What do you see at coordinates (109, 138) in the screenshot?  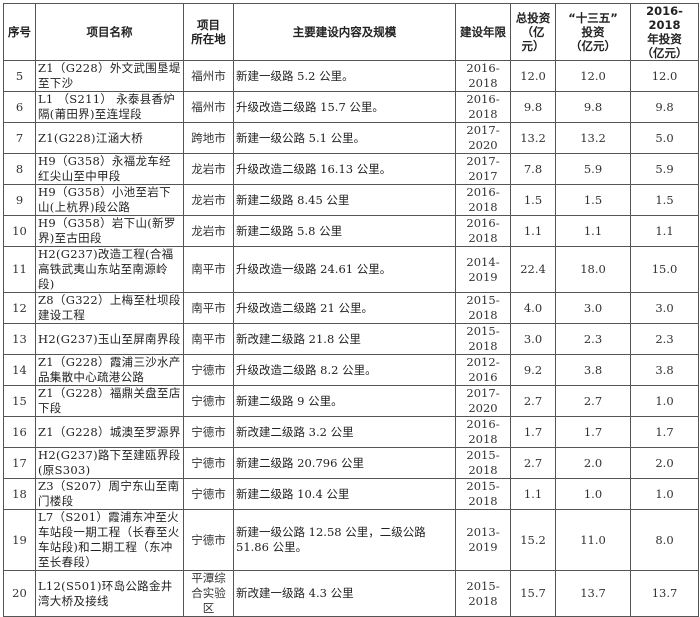 I see `project-name-cell: Z1(G228)江涵大桥` at bounding box center [109, 138].